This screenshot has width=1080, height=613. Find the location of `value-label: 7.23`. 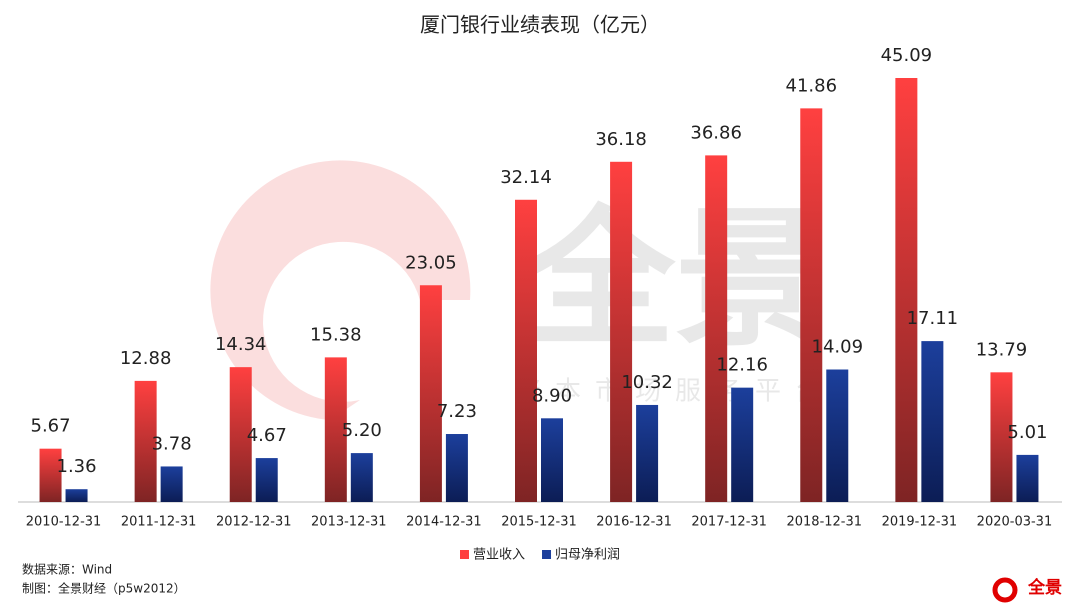

value-label: 7.23 is located at coordinates (457, 411).